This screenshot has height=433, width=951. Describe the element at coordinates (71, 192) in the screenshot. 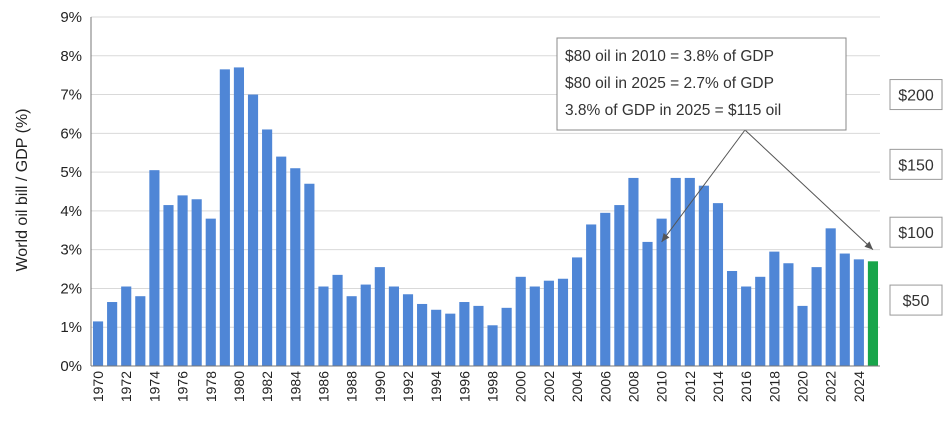

I see `y-tick-labels: 0% 1% 2% 3% 4% 5% 6% 7% 8% 9%` at that location.